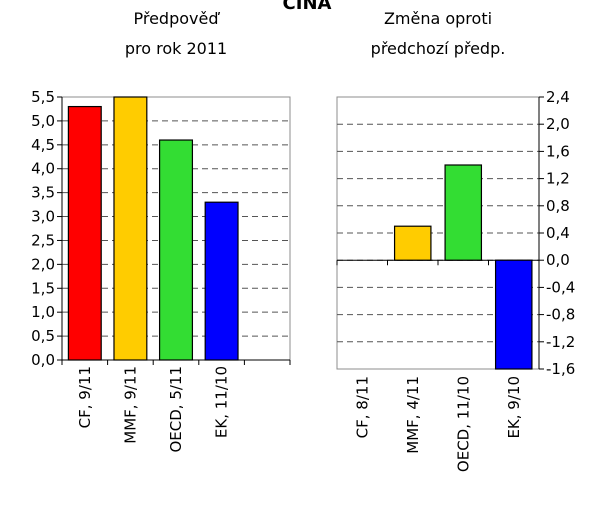  I want to click on y-tick-label: -0,4, so click(560, 287).